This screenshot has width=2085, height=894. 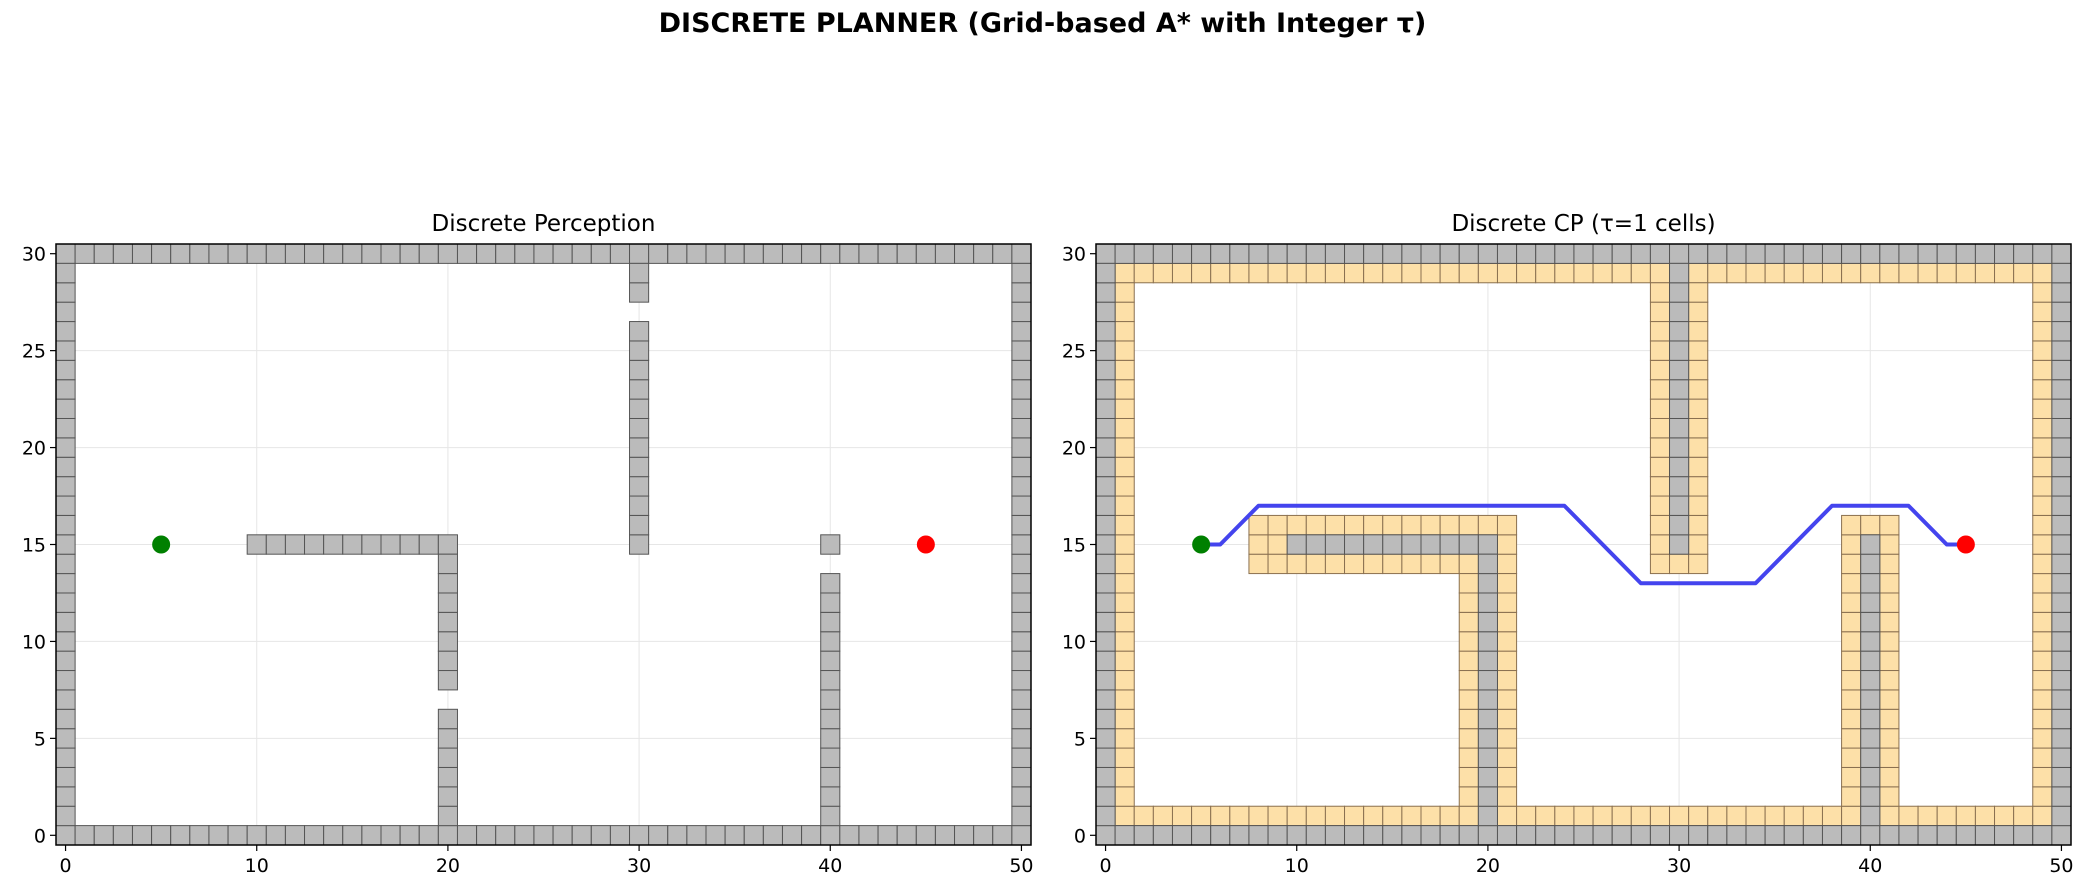 What do you see at coordinates (1021, 866) in the screenshot?
I see `x-tick-label: 50` at bounding box center [1021, 866].